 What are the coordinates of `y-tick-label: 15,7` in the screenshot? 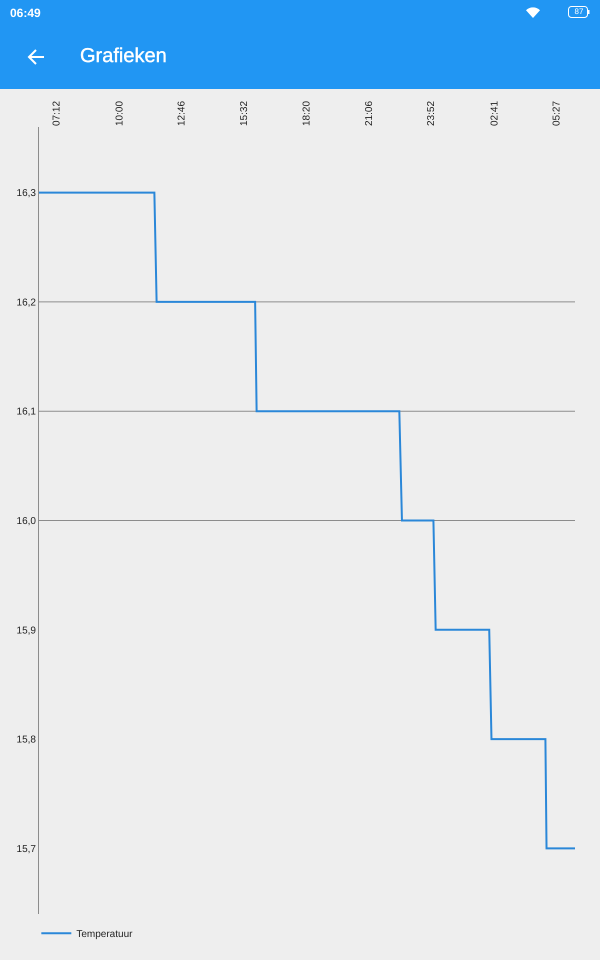 It's located at (26, 849).